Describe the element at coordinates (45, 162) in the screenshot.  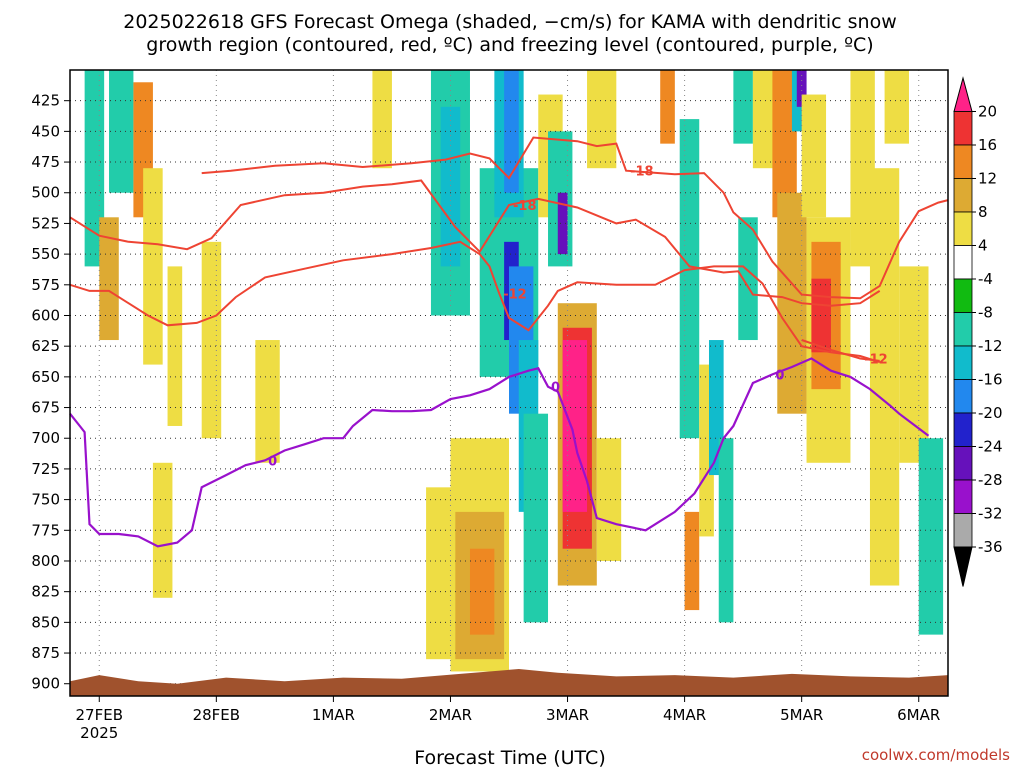
I see `y-tick-label: 475` at that location.